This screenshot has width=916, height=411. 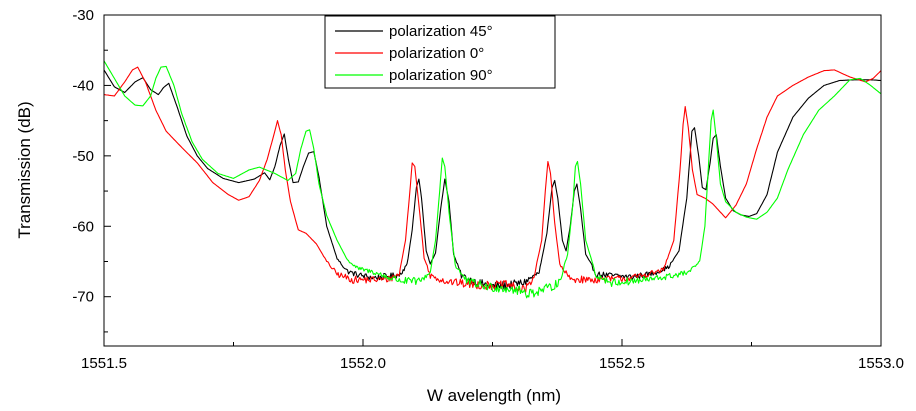 I want to click on x-tick-label: 1552.5, so click(x=622, y=363).